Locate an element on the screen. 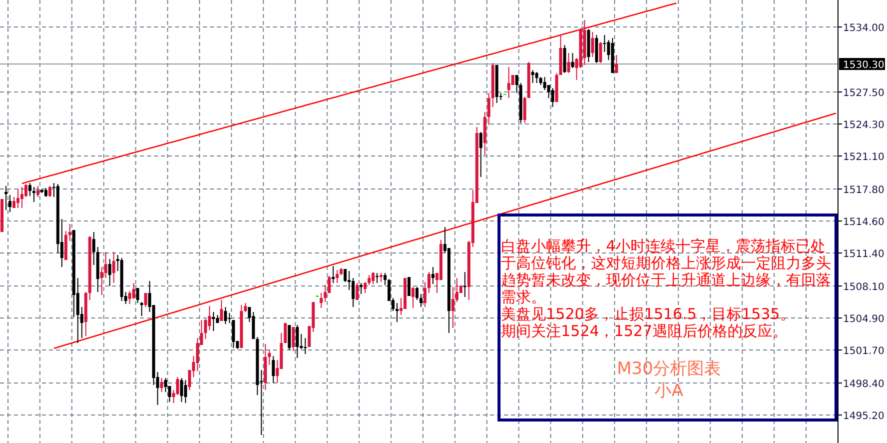  ref-line-label: 1530.30 is located at coordinates (863, 65).